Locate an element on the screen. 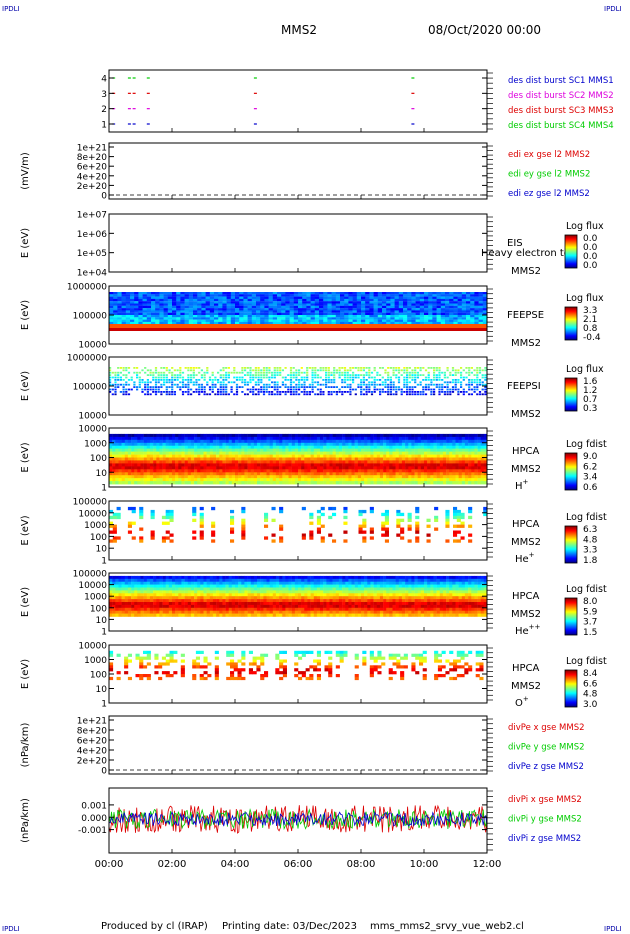 Image resolution: width=630 pixels, height=934 pixels. hpca-he2-charge: ++ is located at coordinates (535, 627).